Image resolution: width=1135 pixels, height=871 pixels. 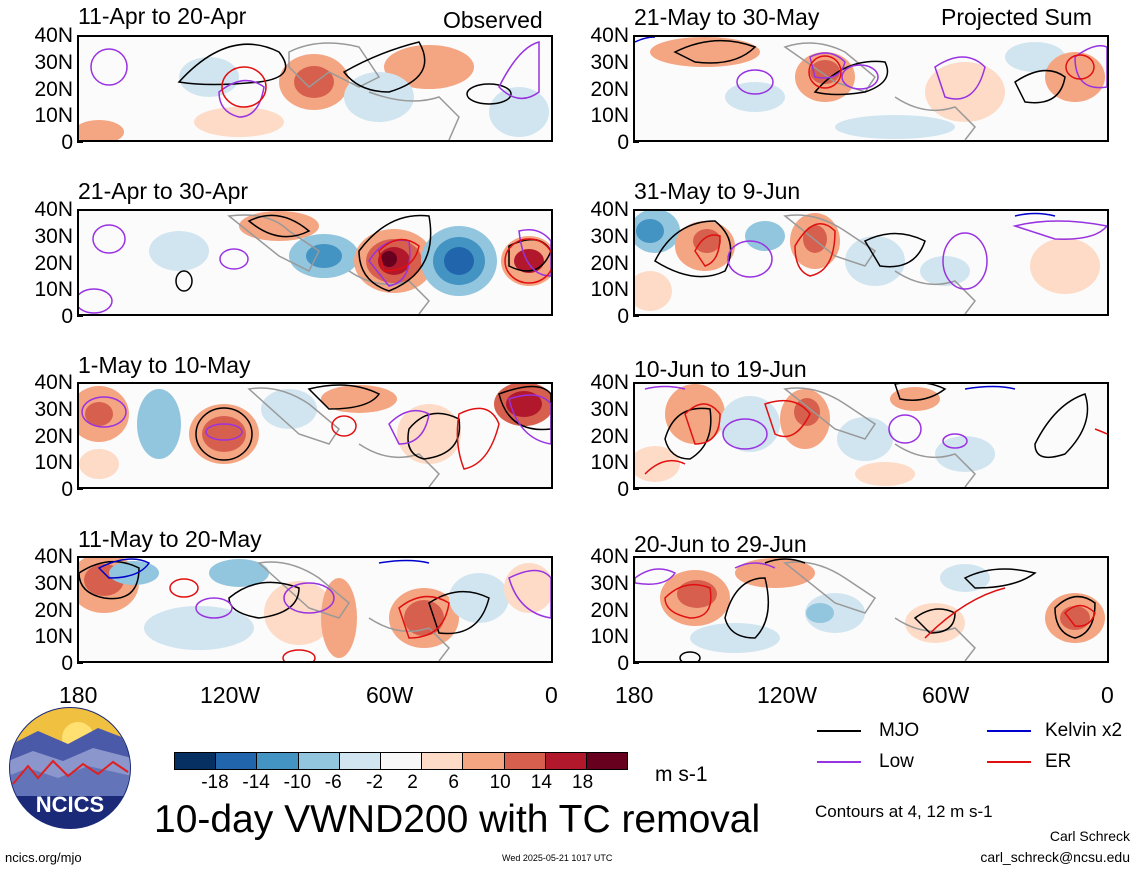 What do you see at coordinates (164, 365) in the screenshot?
I see `panel-title: 1-May to 10-May` at bounding box center [164, 365].